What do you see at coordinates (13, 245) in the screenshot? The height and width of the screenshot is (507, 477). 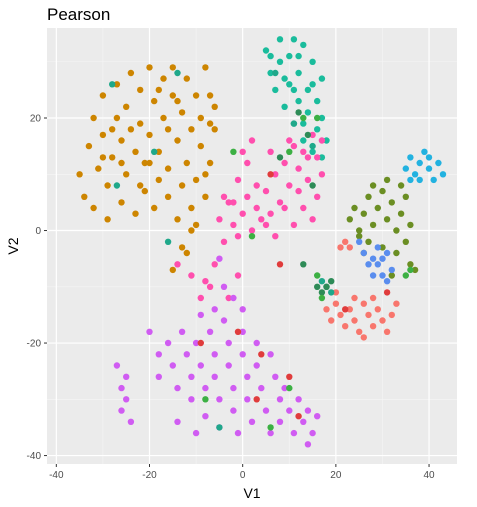 I see `y-axis-title: V2` at bounding box center [13, 245].